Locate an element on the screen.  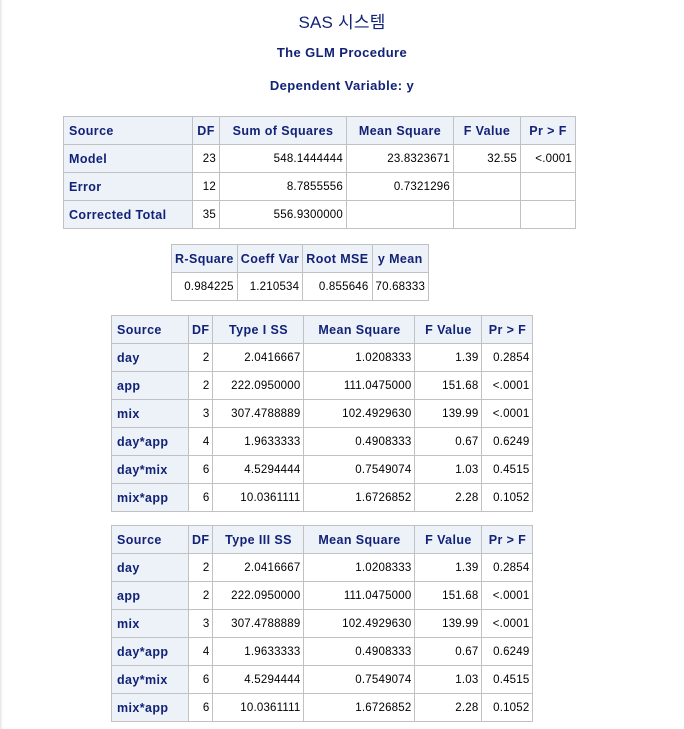
ms-cell: 23.8323671 is located at coordinates (400, 158).